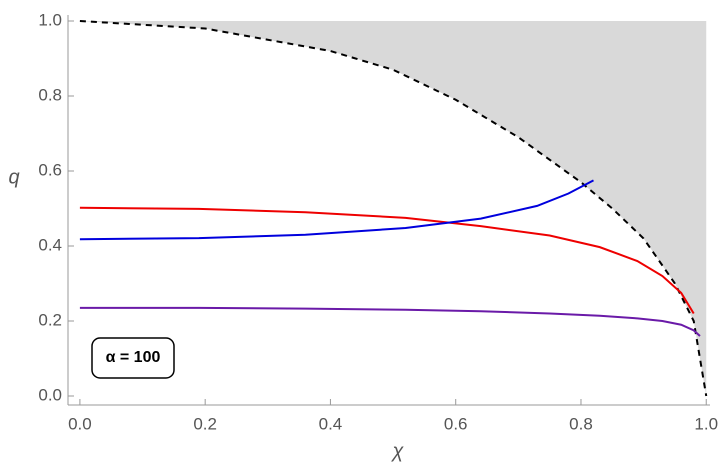  I want to click on annotation-box, so click(133, 358).